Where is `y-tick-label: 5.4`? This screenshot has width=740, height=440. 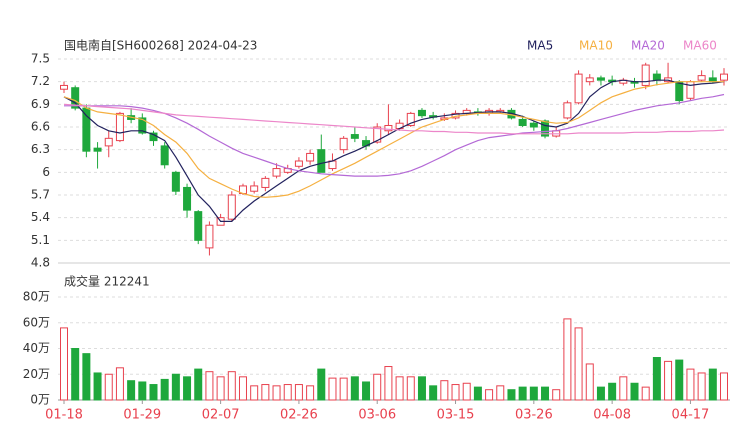 y-tick-label: 5.4 is located at coordinates (40, 217).